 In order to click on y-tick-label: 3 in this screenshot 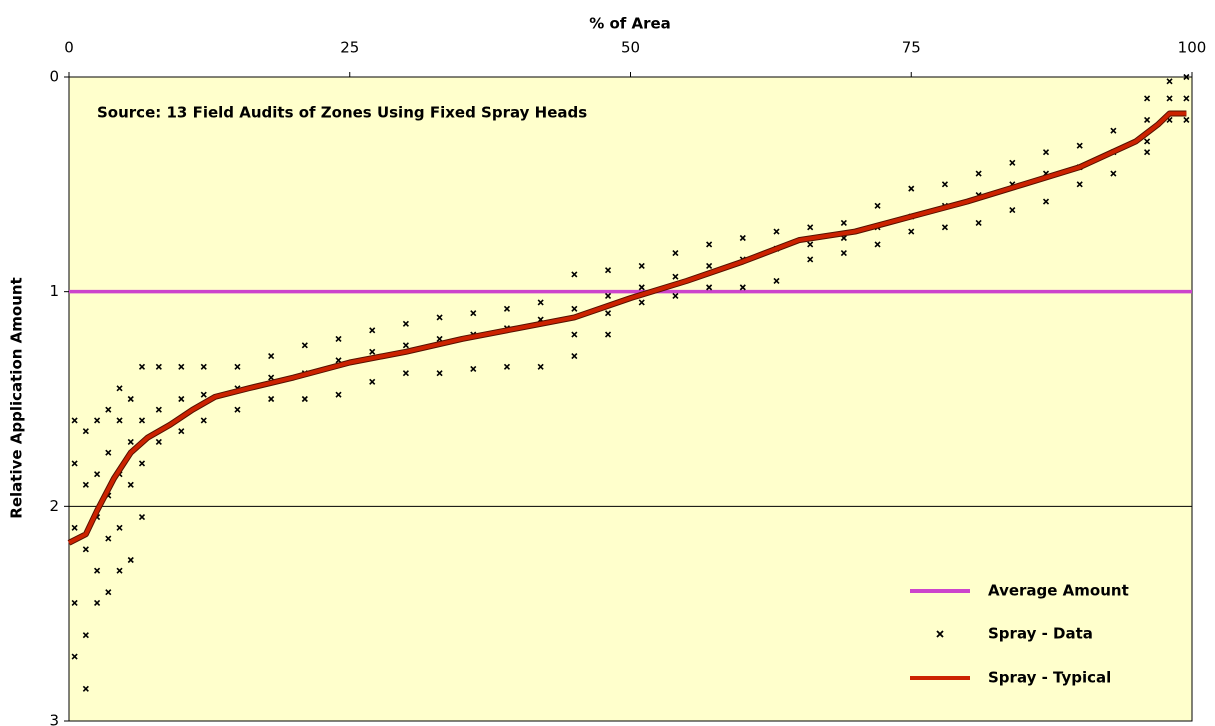, I will do `click(54, 719)`.